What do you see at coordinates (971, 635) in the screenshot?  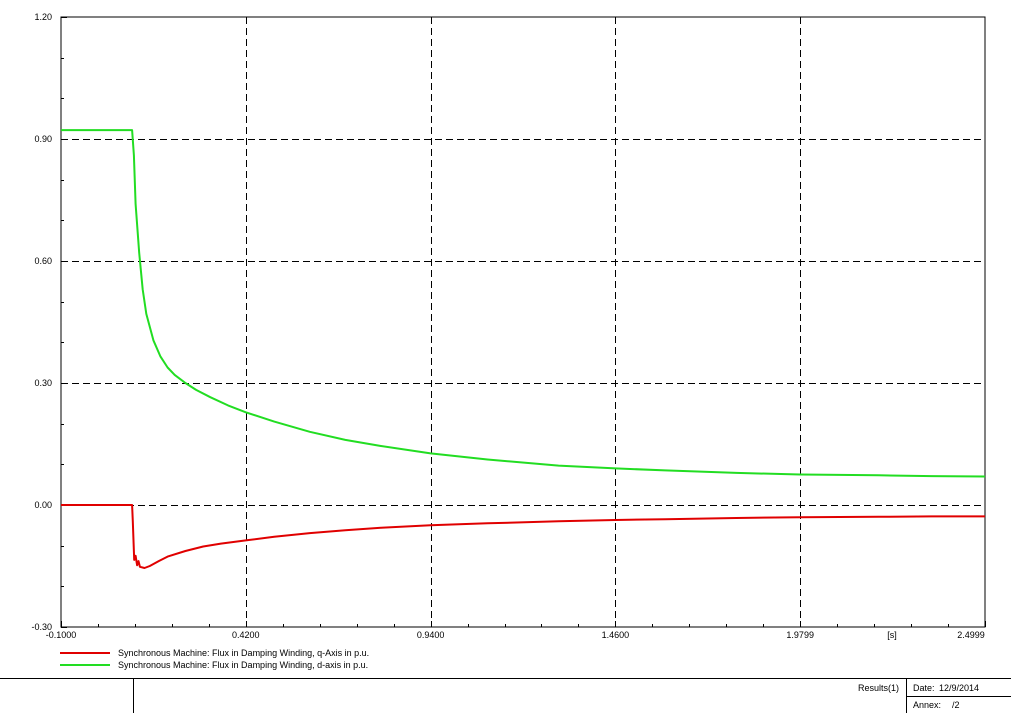 I see `x-tick-label: 2.4999` at bounding box center [971, 635].